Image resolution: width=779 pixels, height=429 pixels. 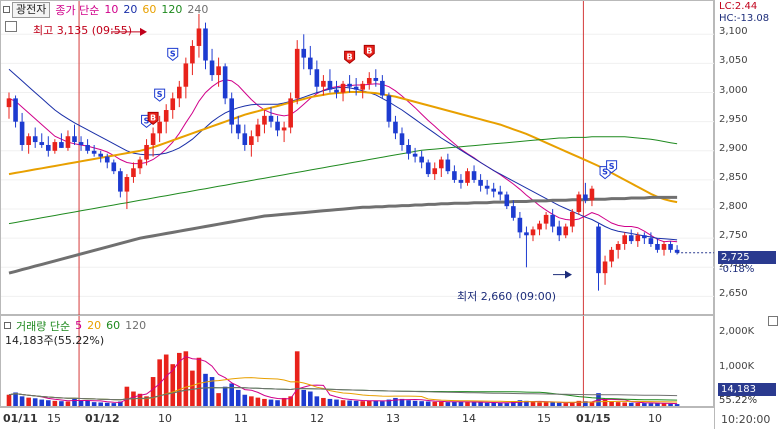 I want to click on vol-ma-5: 5, so click(x=79, y=325).